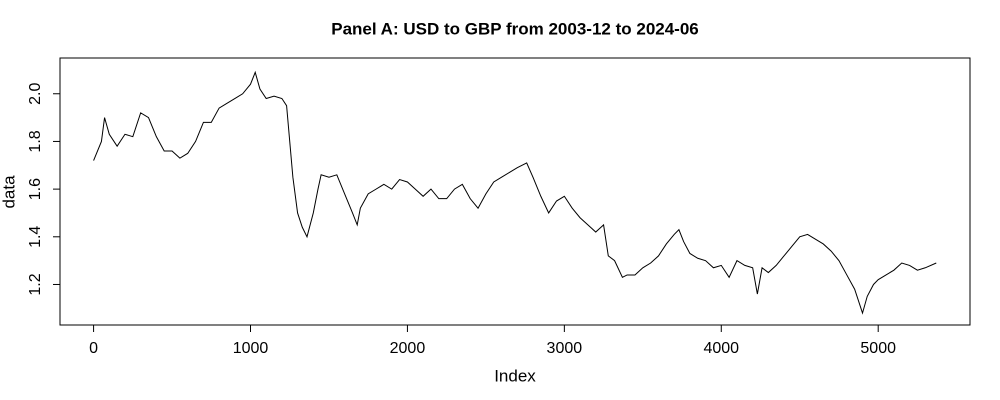 The image size is (1000, 400). Describe the element at coordinates (35, 141) in the screenshot. I see `y-tick-label: 1.8` at that location.